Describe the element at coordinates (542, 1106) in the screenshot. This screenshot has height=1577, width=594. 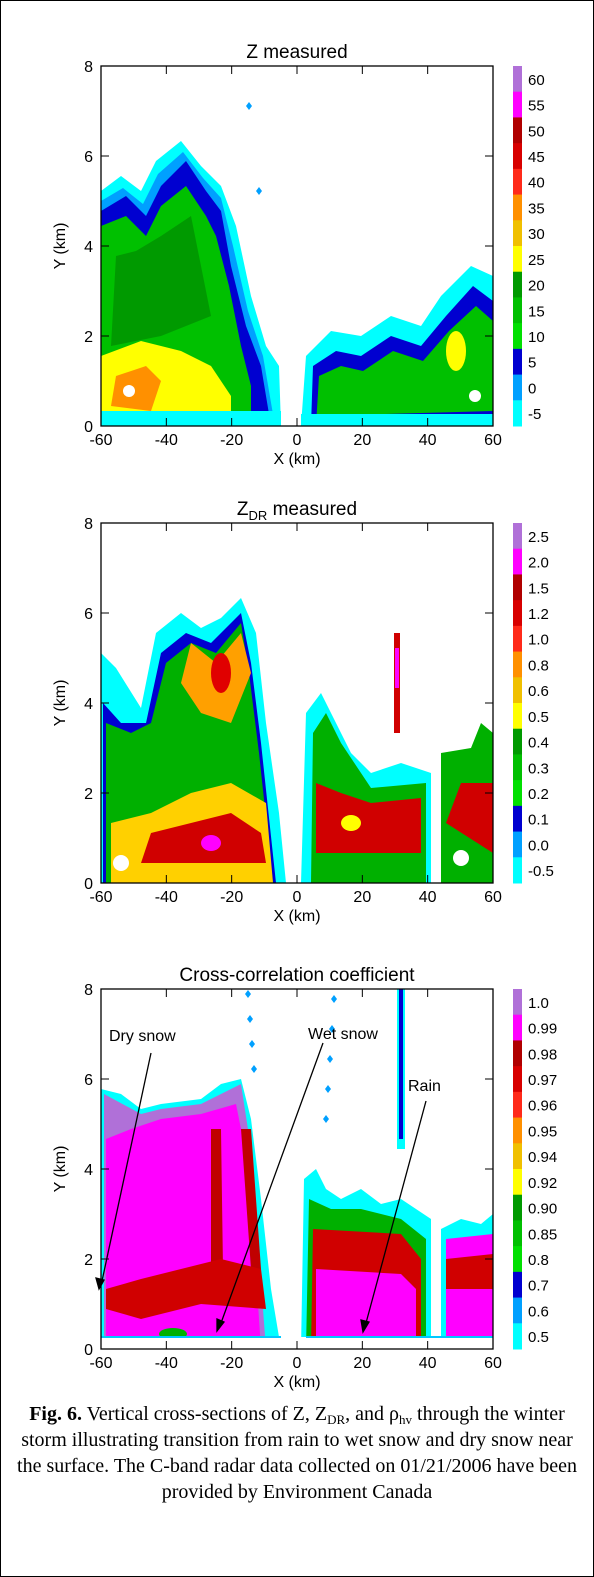
I see `colorbar-label: 0.96` at that location.